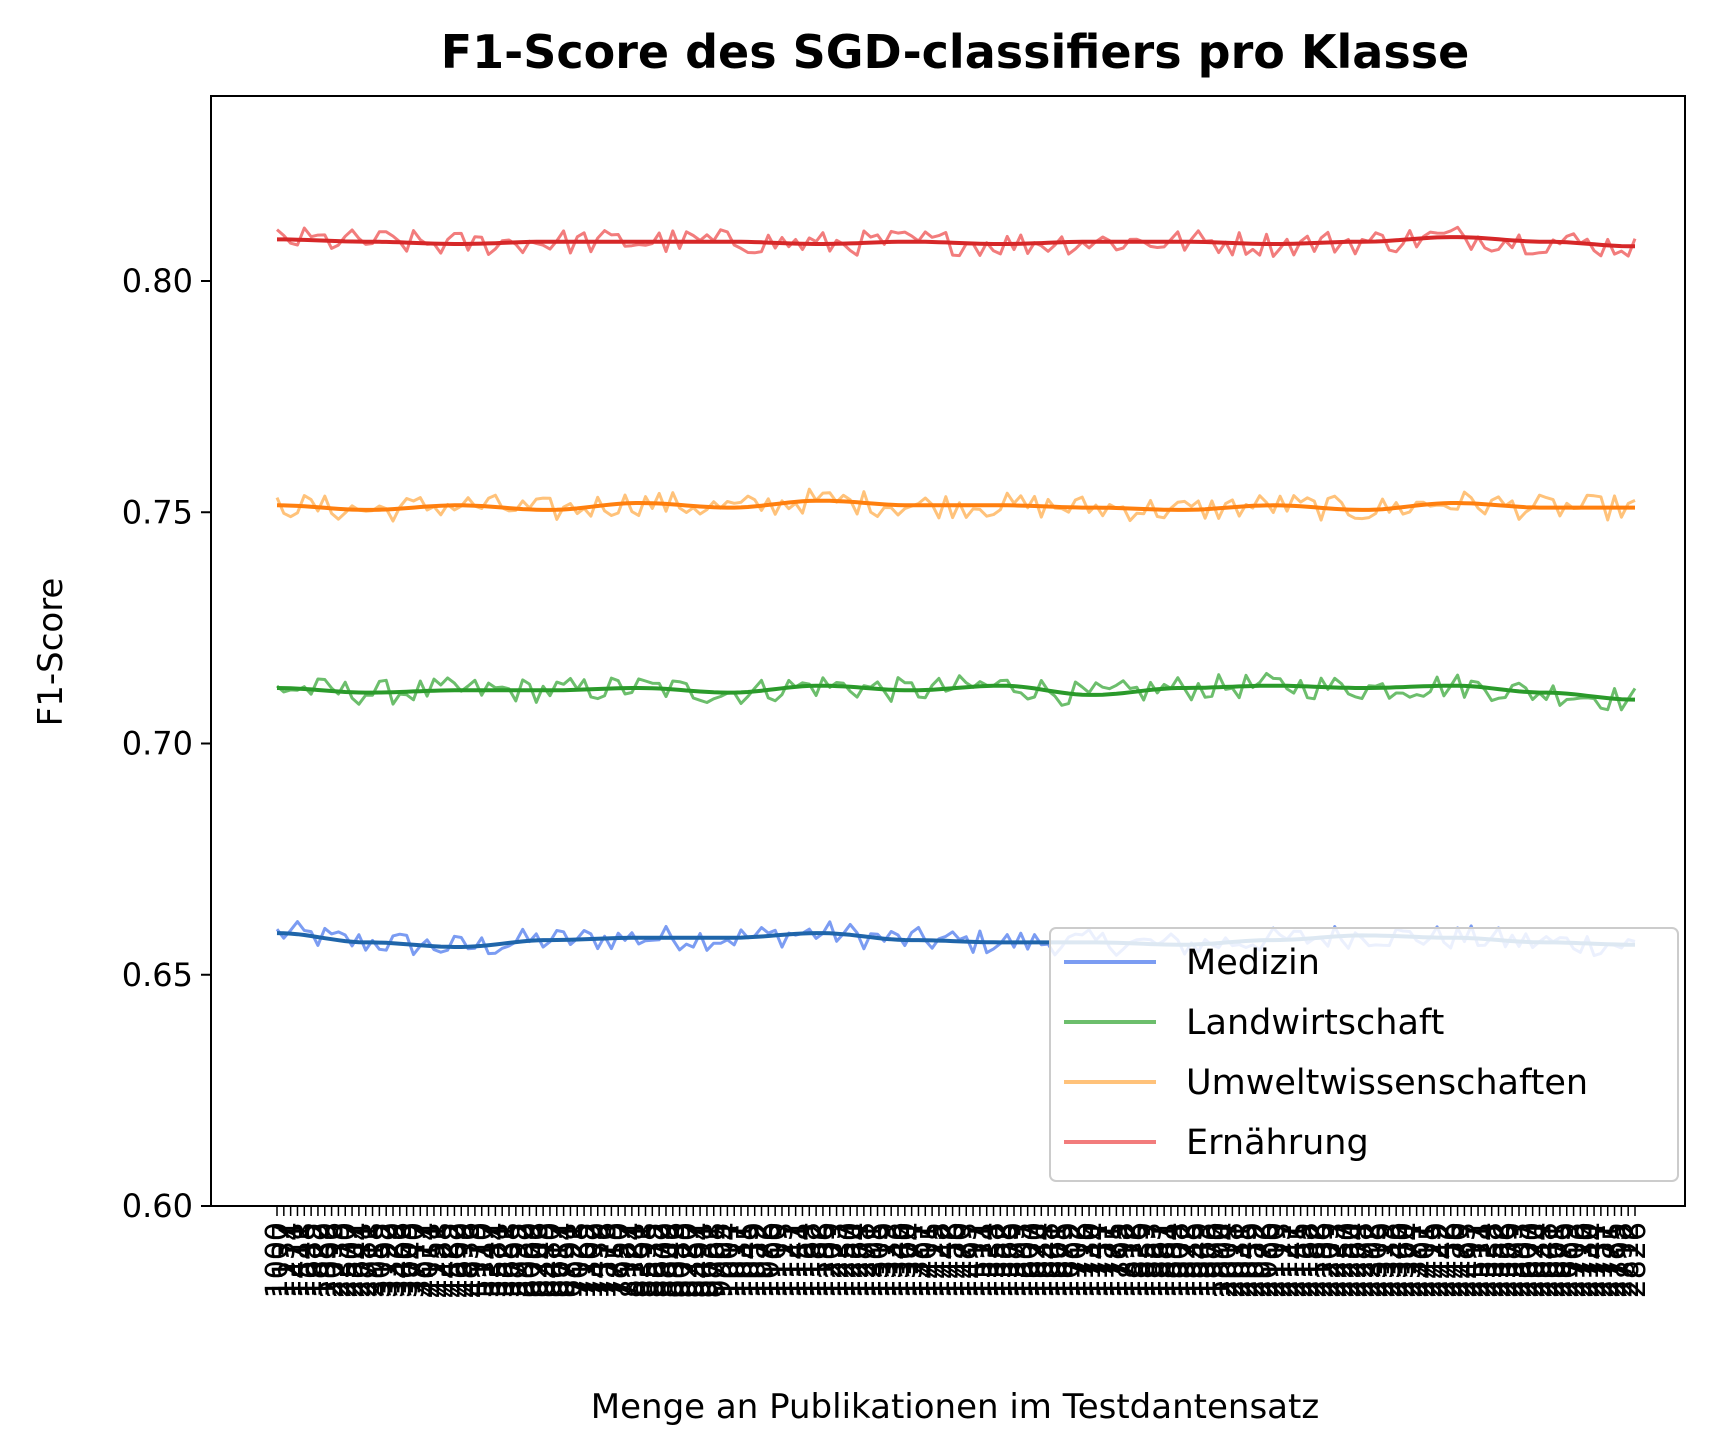  Describe the element at coordinates (1253, 1260) in the screenshot. I see `x-tick-label: 2059` at that location.